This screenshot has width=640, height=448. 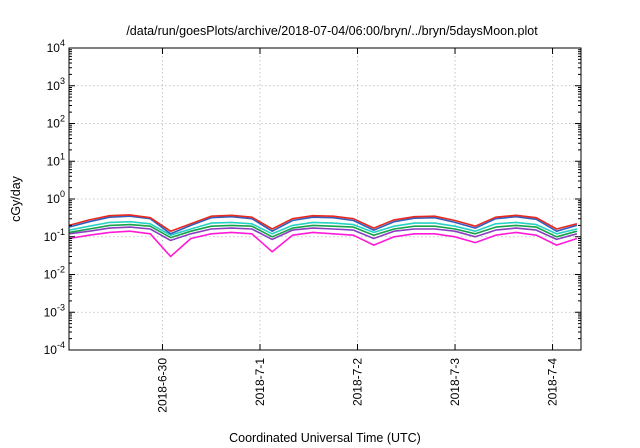 I want to click on x-tick-label: 2018-6-30, so click(x=162, y=385).